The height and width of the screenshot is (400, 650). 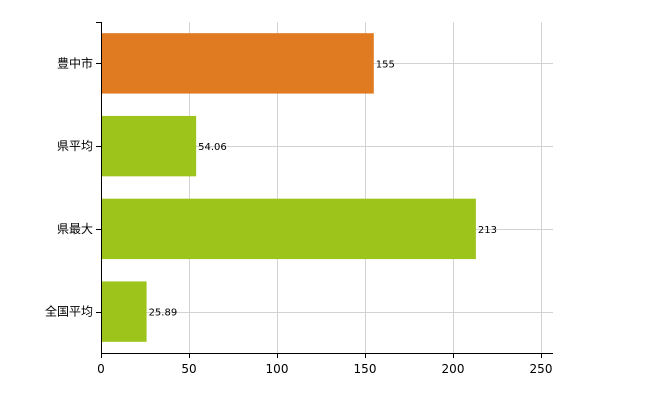 What do you see at coordinates (212, 147) in the screenshot?
I see `data-label: 54.06` at bounding box center [212, 147].